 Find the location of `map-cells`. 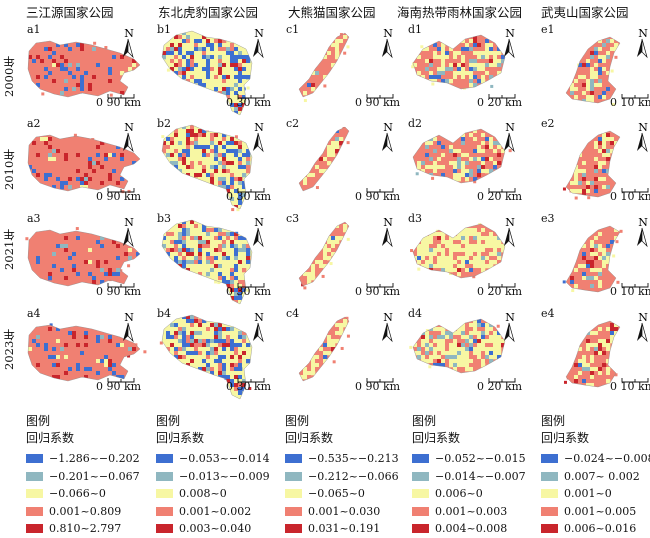

map-cells is located at coordinates (84, 258).